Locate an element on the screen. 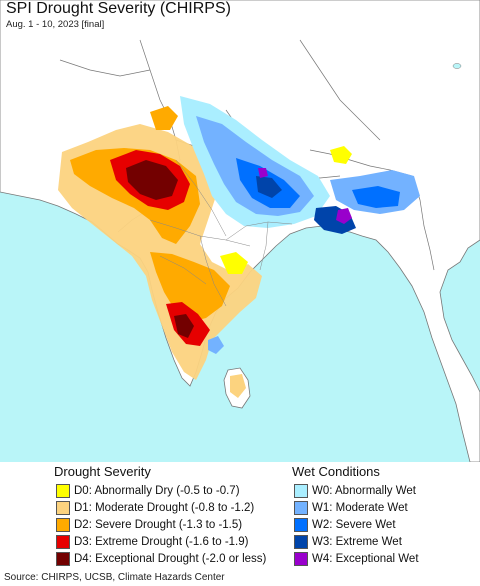 This screenshot has width=480, height=586. legend-swatch-d1 is located at coordinates (63, 508).